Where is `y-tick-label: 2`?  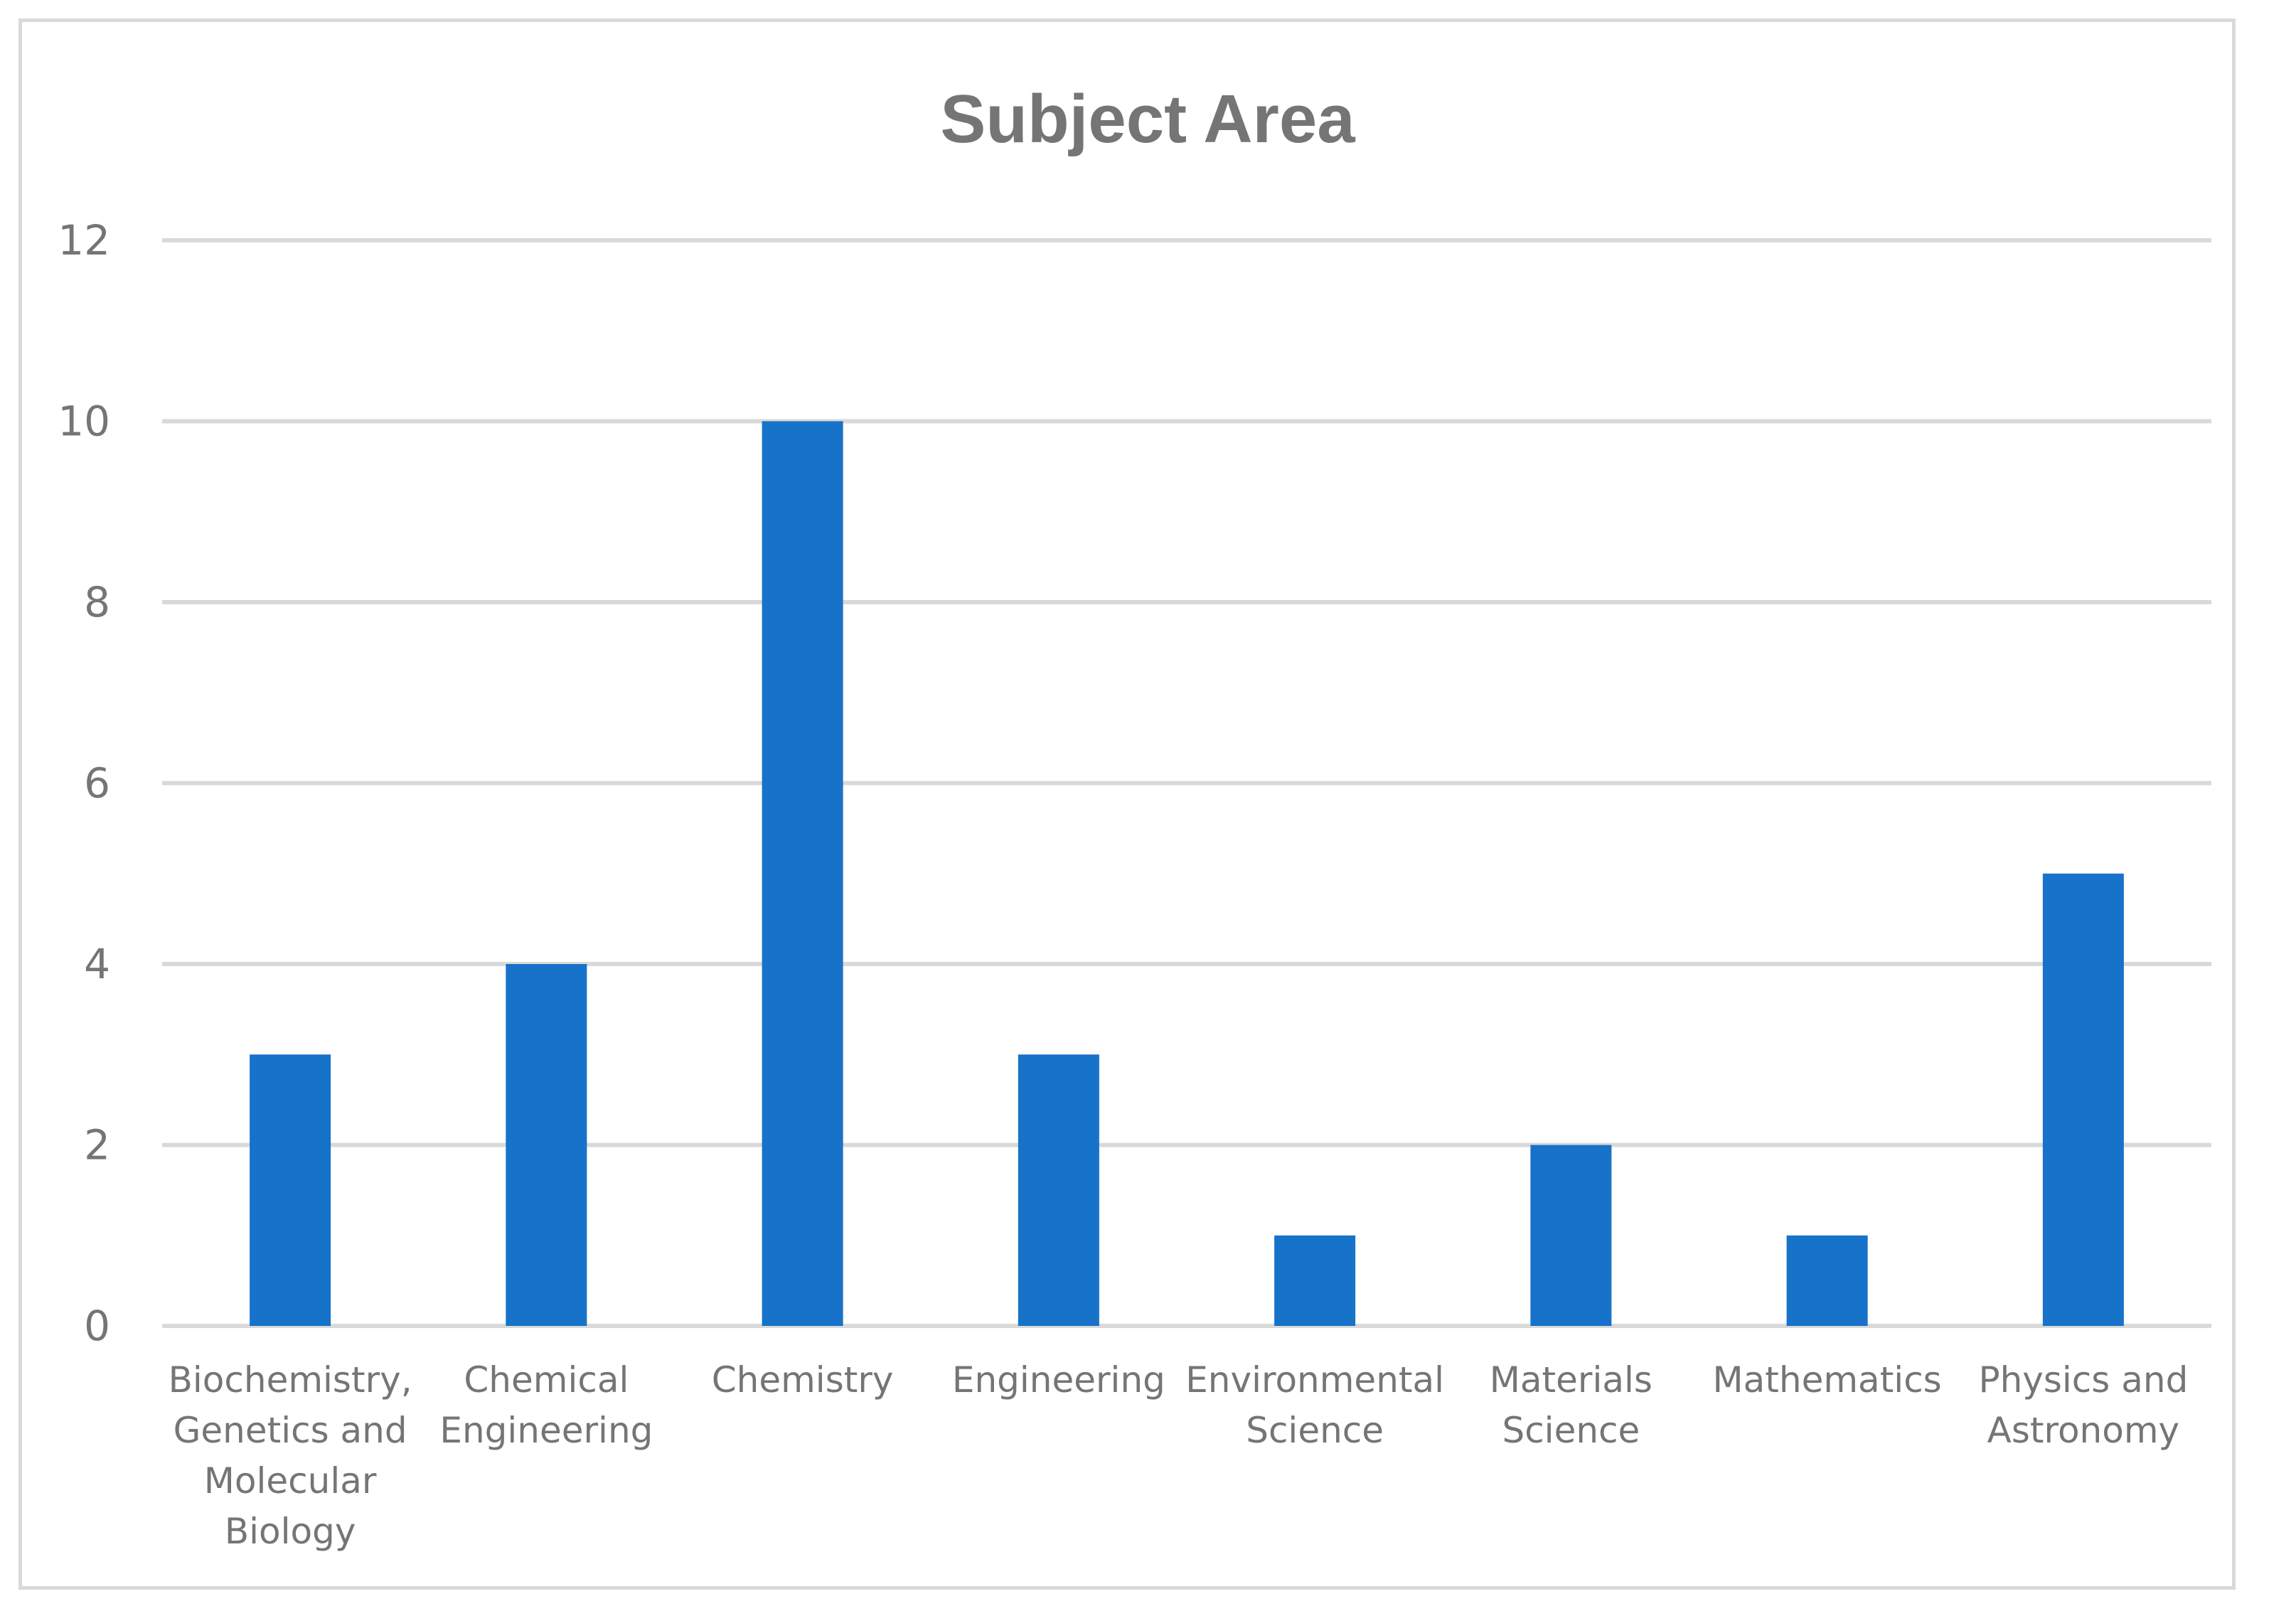 y-tick-label: 2 is located at coordinates (97, 1145).